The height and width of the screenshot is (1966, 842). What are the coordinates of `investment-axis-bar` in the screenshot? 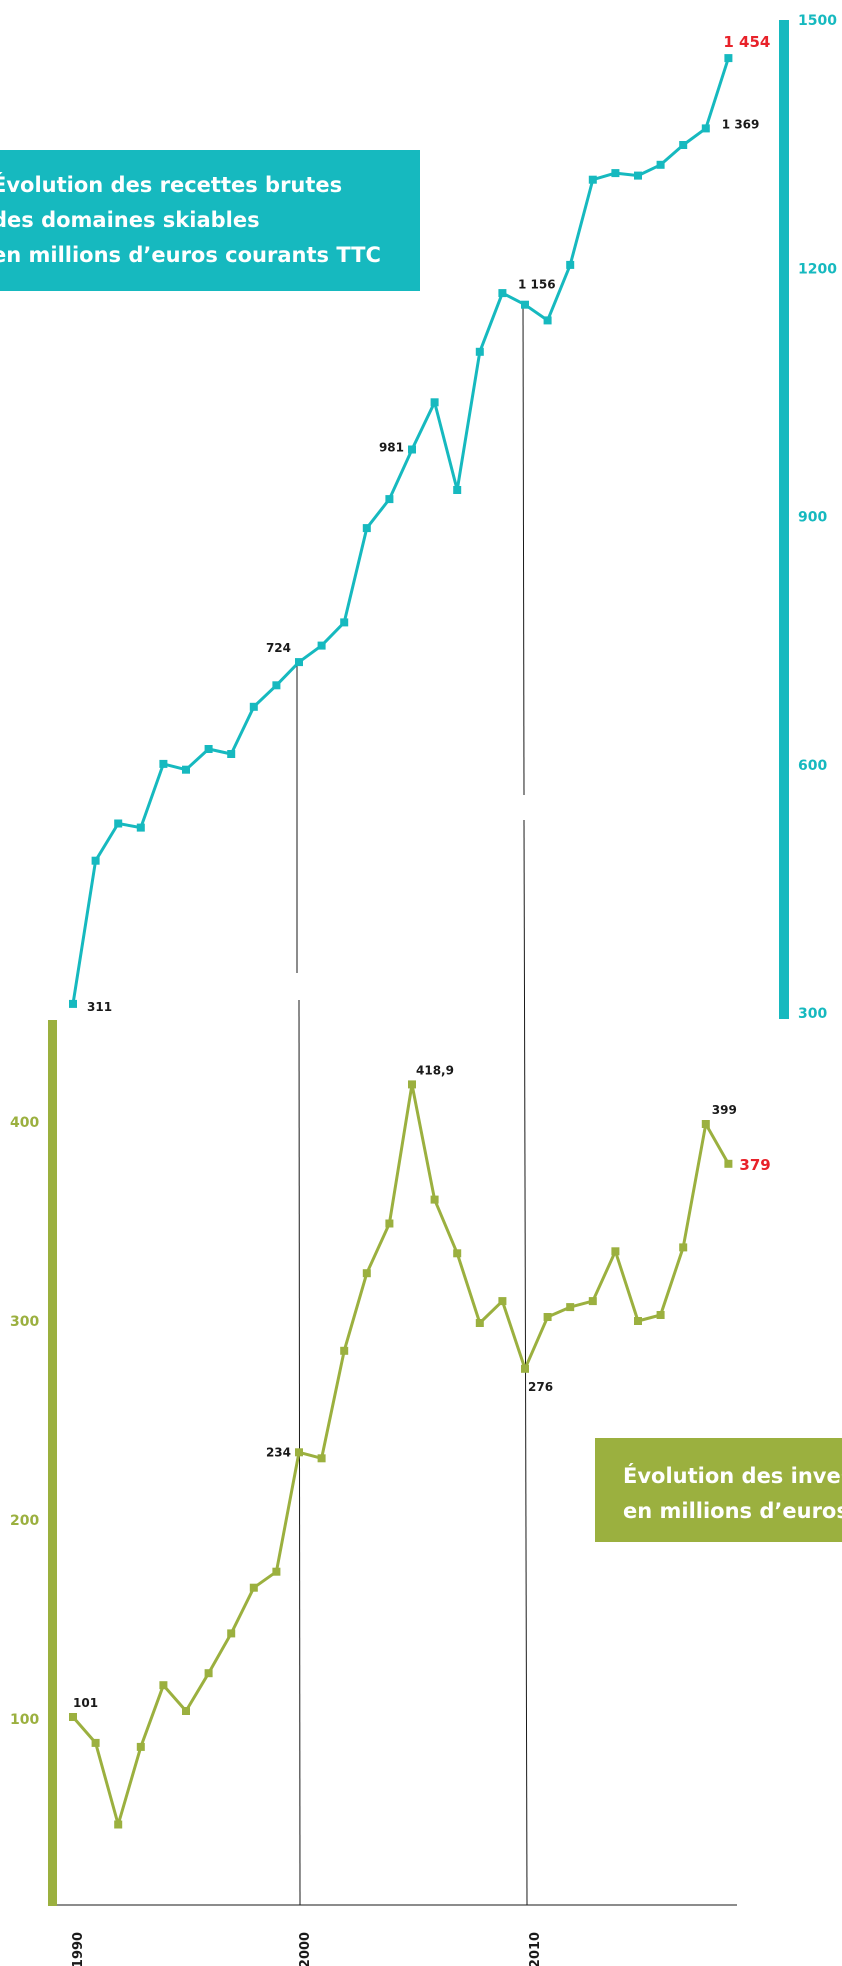 It's located at (52, 1463).